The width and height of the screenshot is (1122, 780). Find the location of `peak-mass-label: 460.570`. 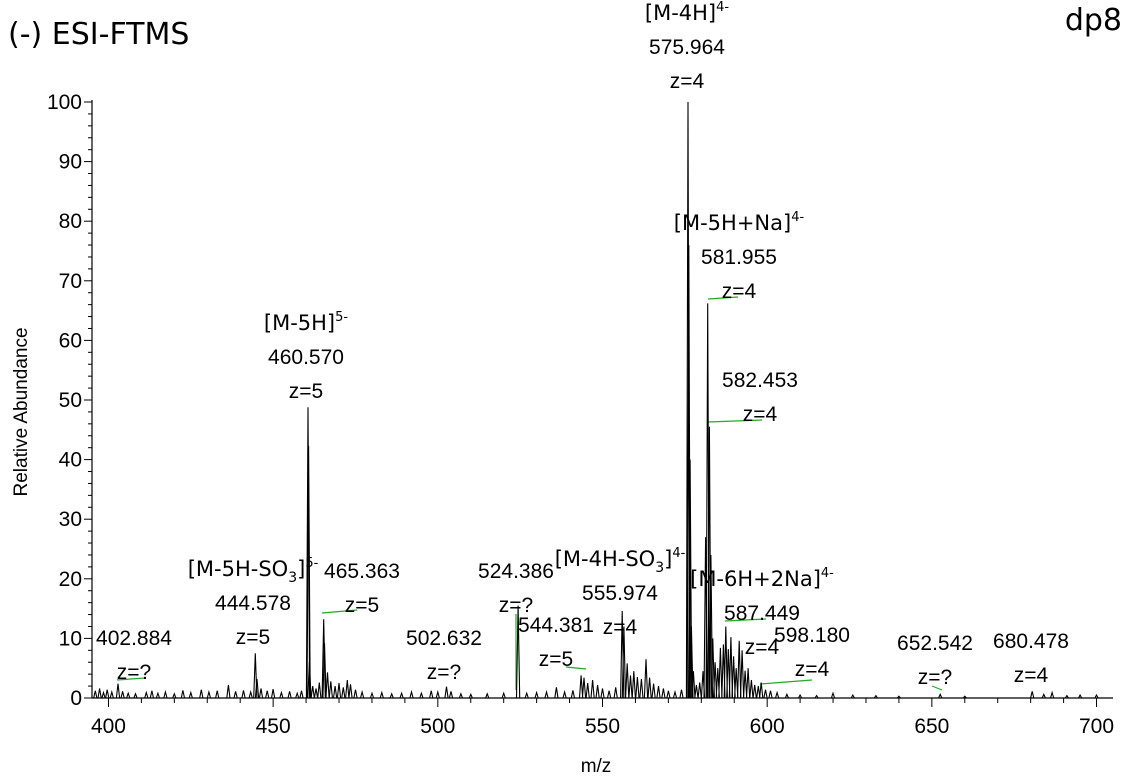

peak-mass-label: 460.570 is located at coordinates (306, 357).